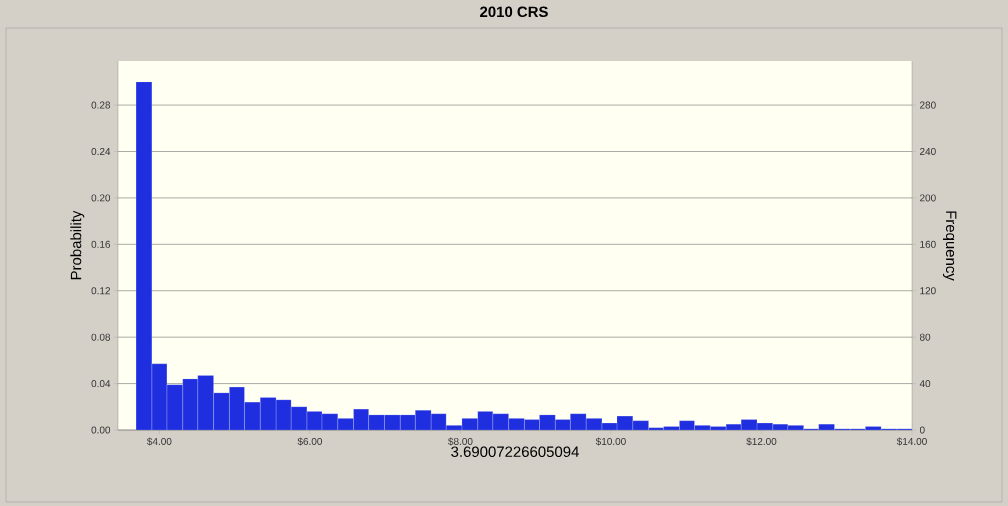 The width and height of the screenshot is (1008, 506). I want to click on y2-tick-label: 80, so click(925, 337).